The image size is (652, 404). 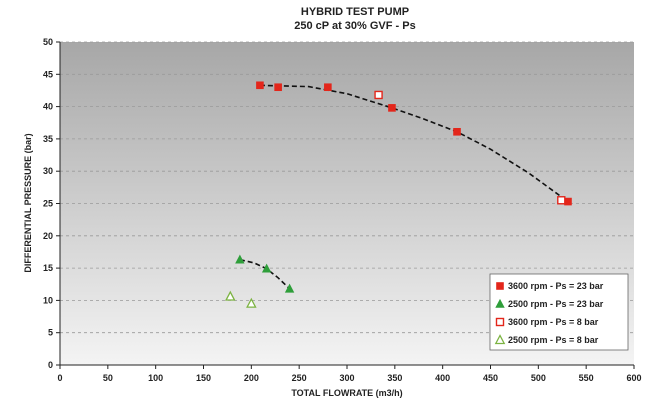 What do you see at coordinates (48, 236) in the screenshot?
I see `y-tick-label: 20` at bounding box center [48, 236].